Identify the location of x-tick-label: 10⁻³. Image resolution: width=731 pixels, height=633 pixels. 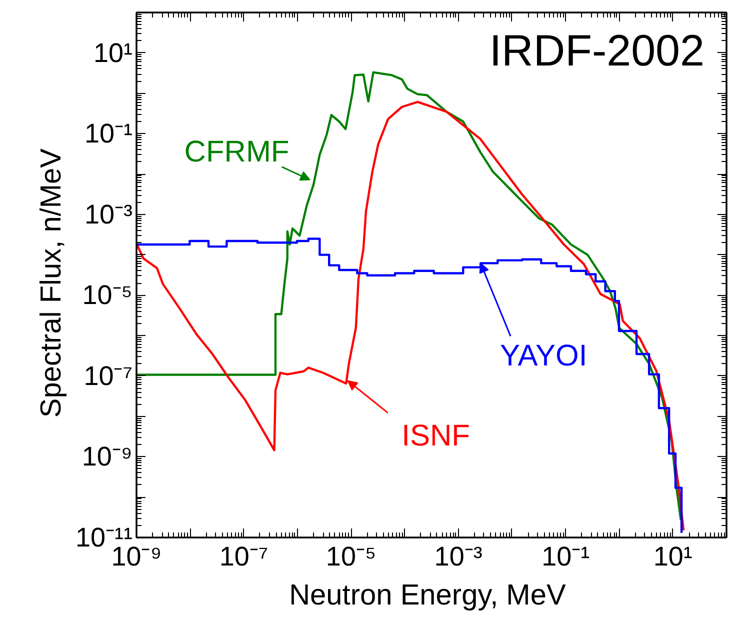
(458, 557).